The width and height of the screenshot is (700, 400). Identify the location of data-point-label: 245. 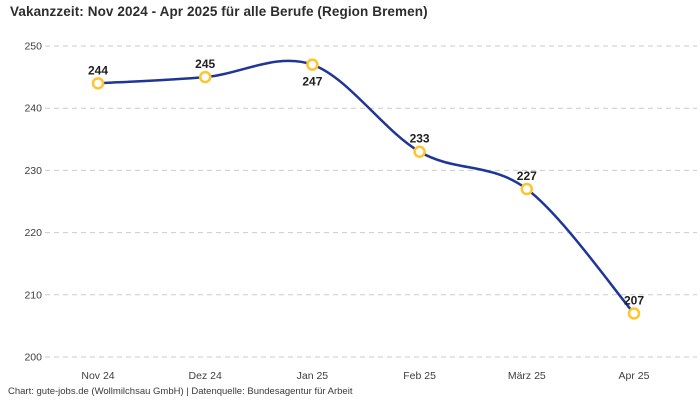
(205, 64).